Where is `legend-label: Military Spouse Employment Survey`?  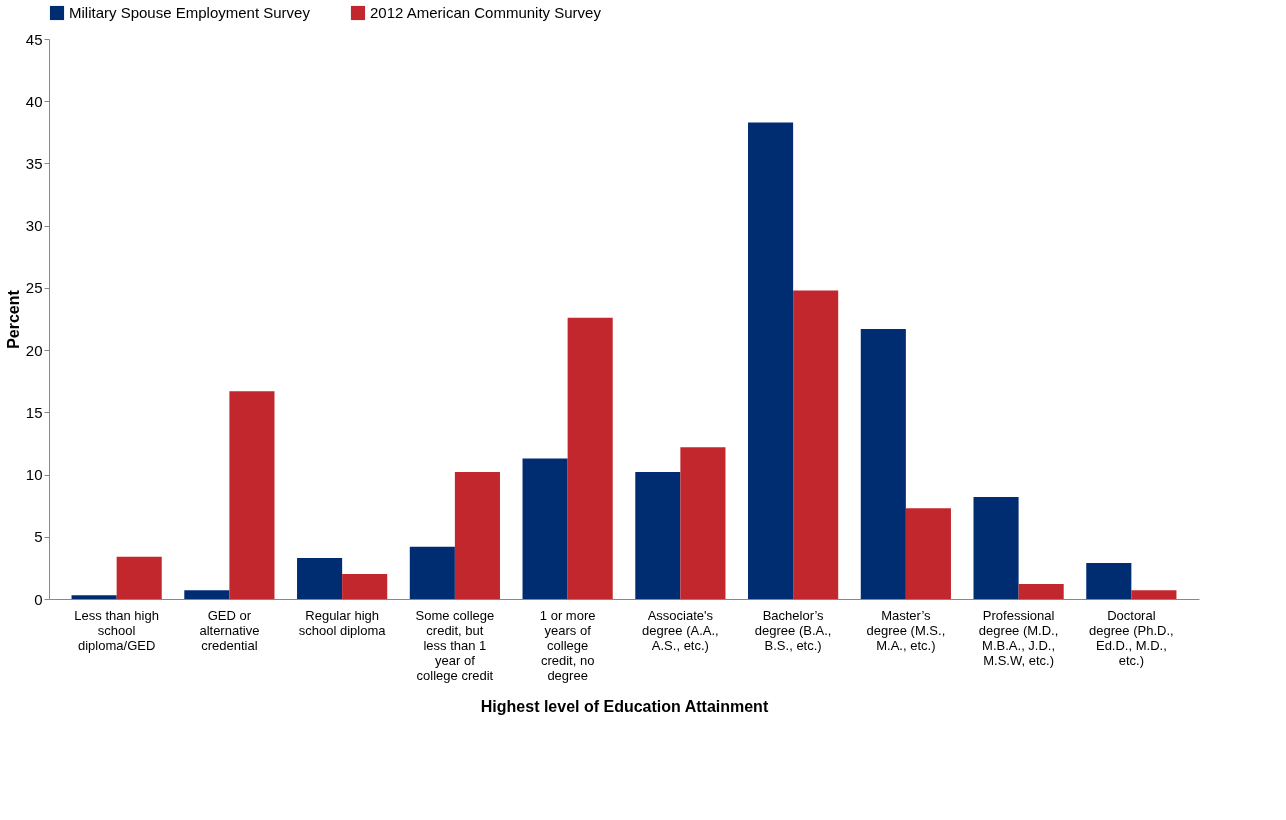 legend-label: Military Spouse Employment Survey is located at coordinates (190, 12).